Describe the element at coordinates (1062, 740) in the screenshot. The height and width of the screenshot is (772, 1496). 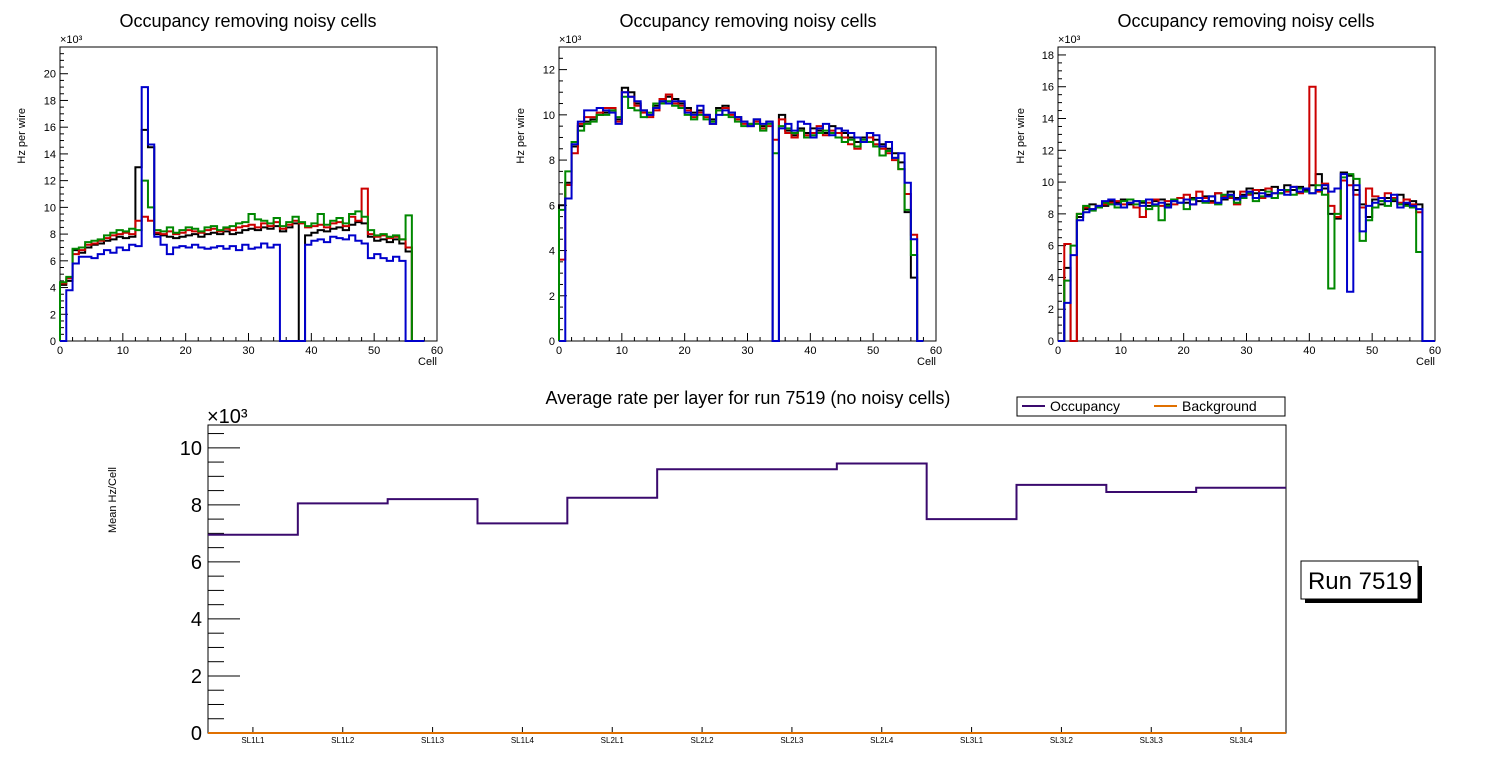
I see `x-category-label: SL3L2` at that location.